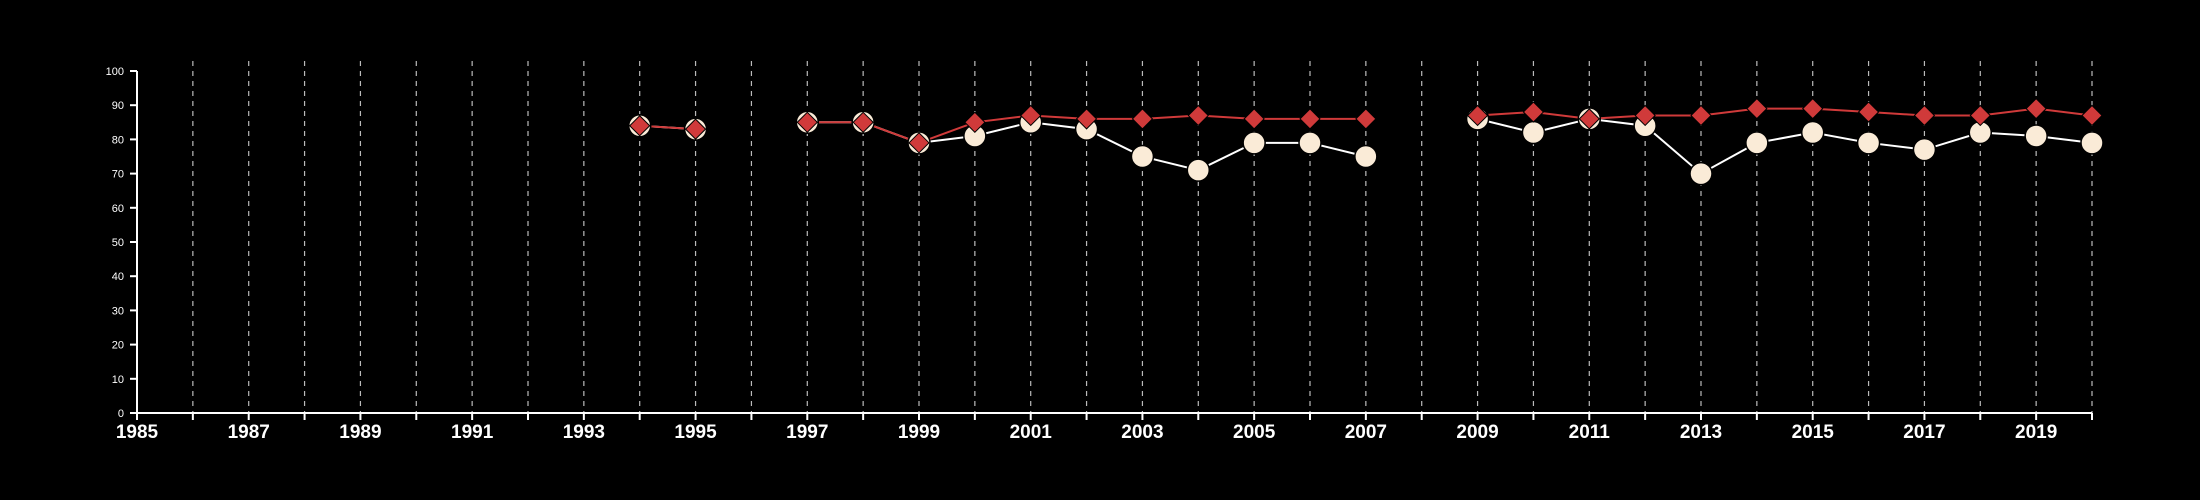 This screenshot has height=500, width=2200. What do you see at coordinates (1366, 156) in the screenshot?
I see `series-1-point-2007` at bounding box center [1366, 156].